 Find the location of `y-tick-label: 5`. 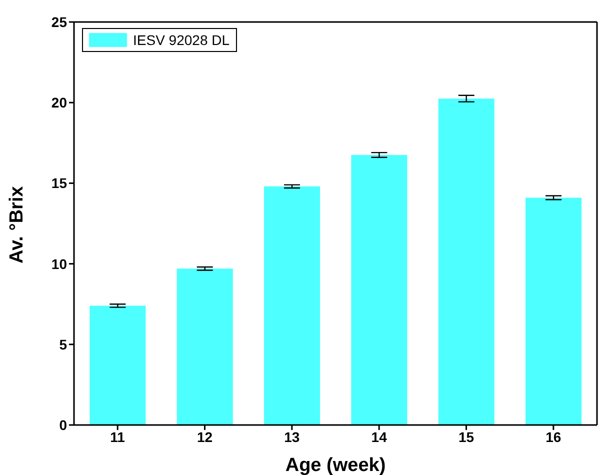

y-tick-label: 5 is located at coordinates (63, 344).